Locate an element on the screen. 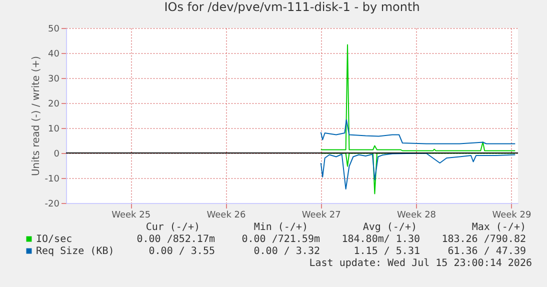 The height and width of the screenshot is (287, 547). y-tick-label: 40 is located at coordinates (54, 55).